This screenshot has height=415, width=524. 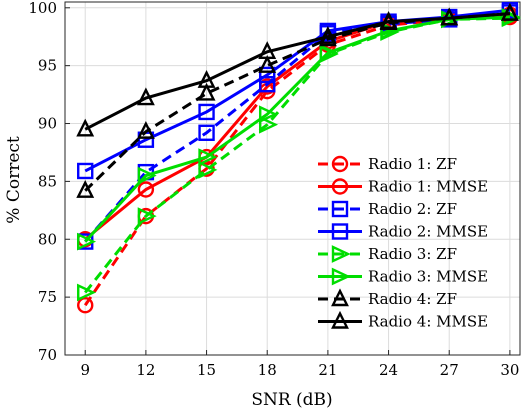 I want to click on x-tick-label: 15, so click(x=206, y=370).